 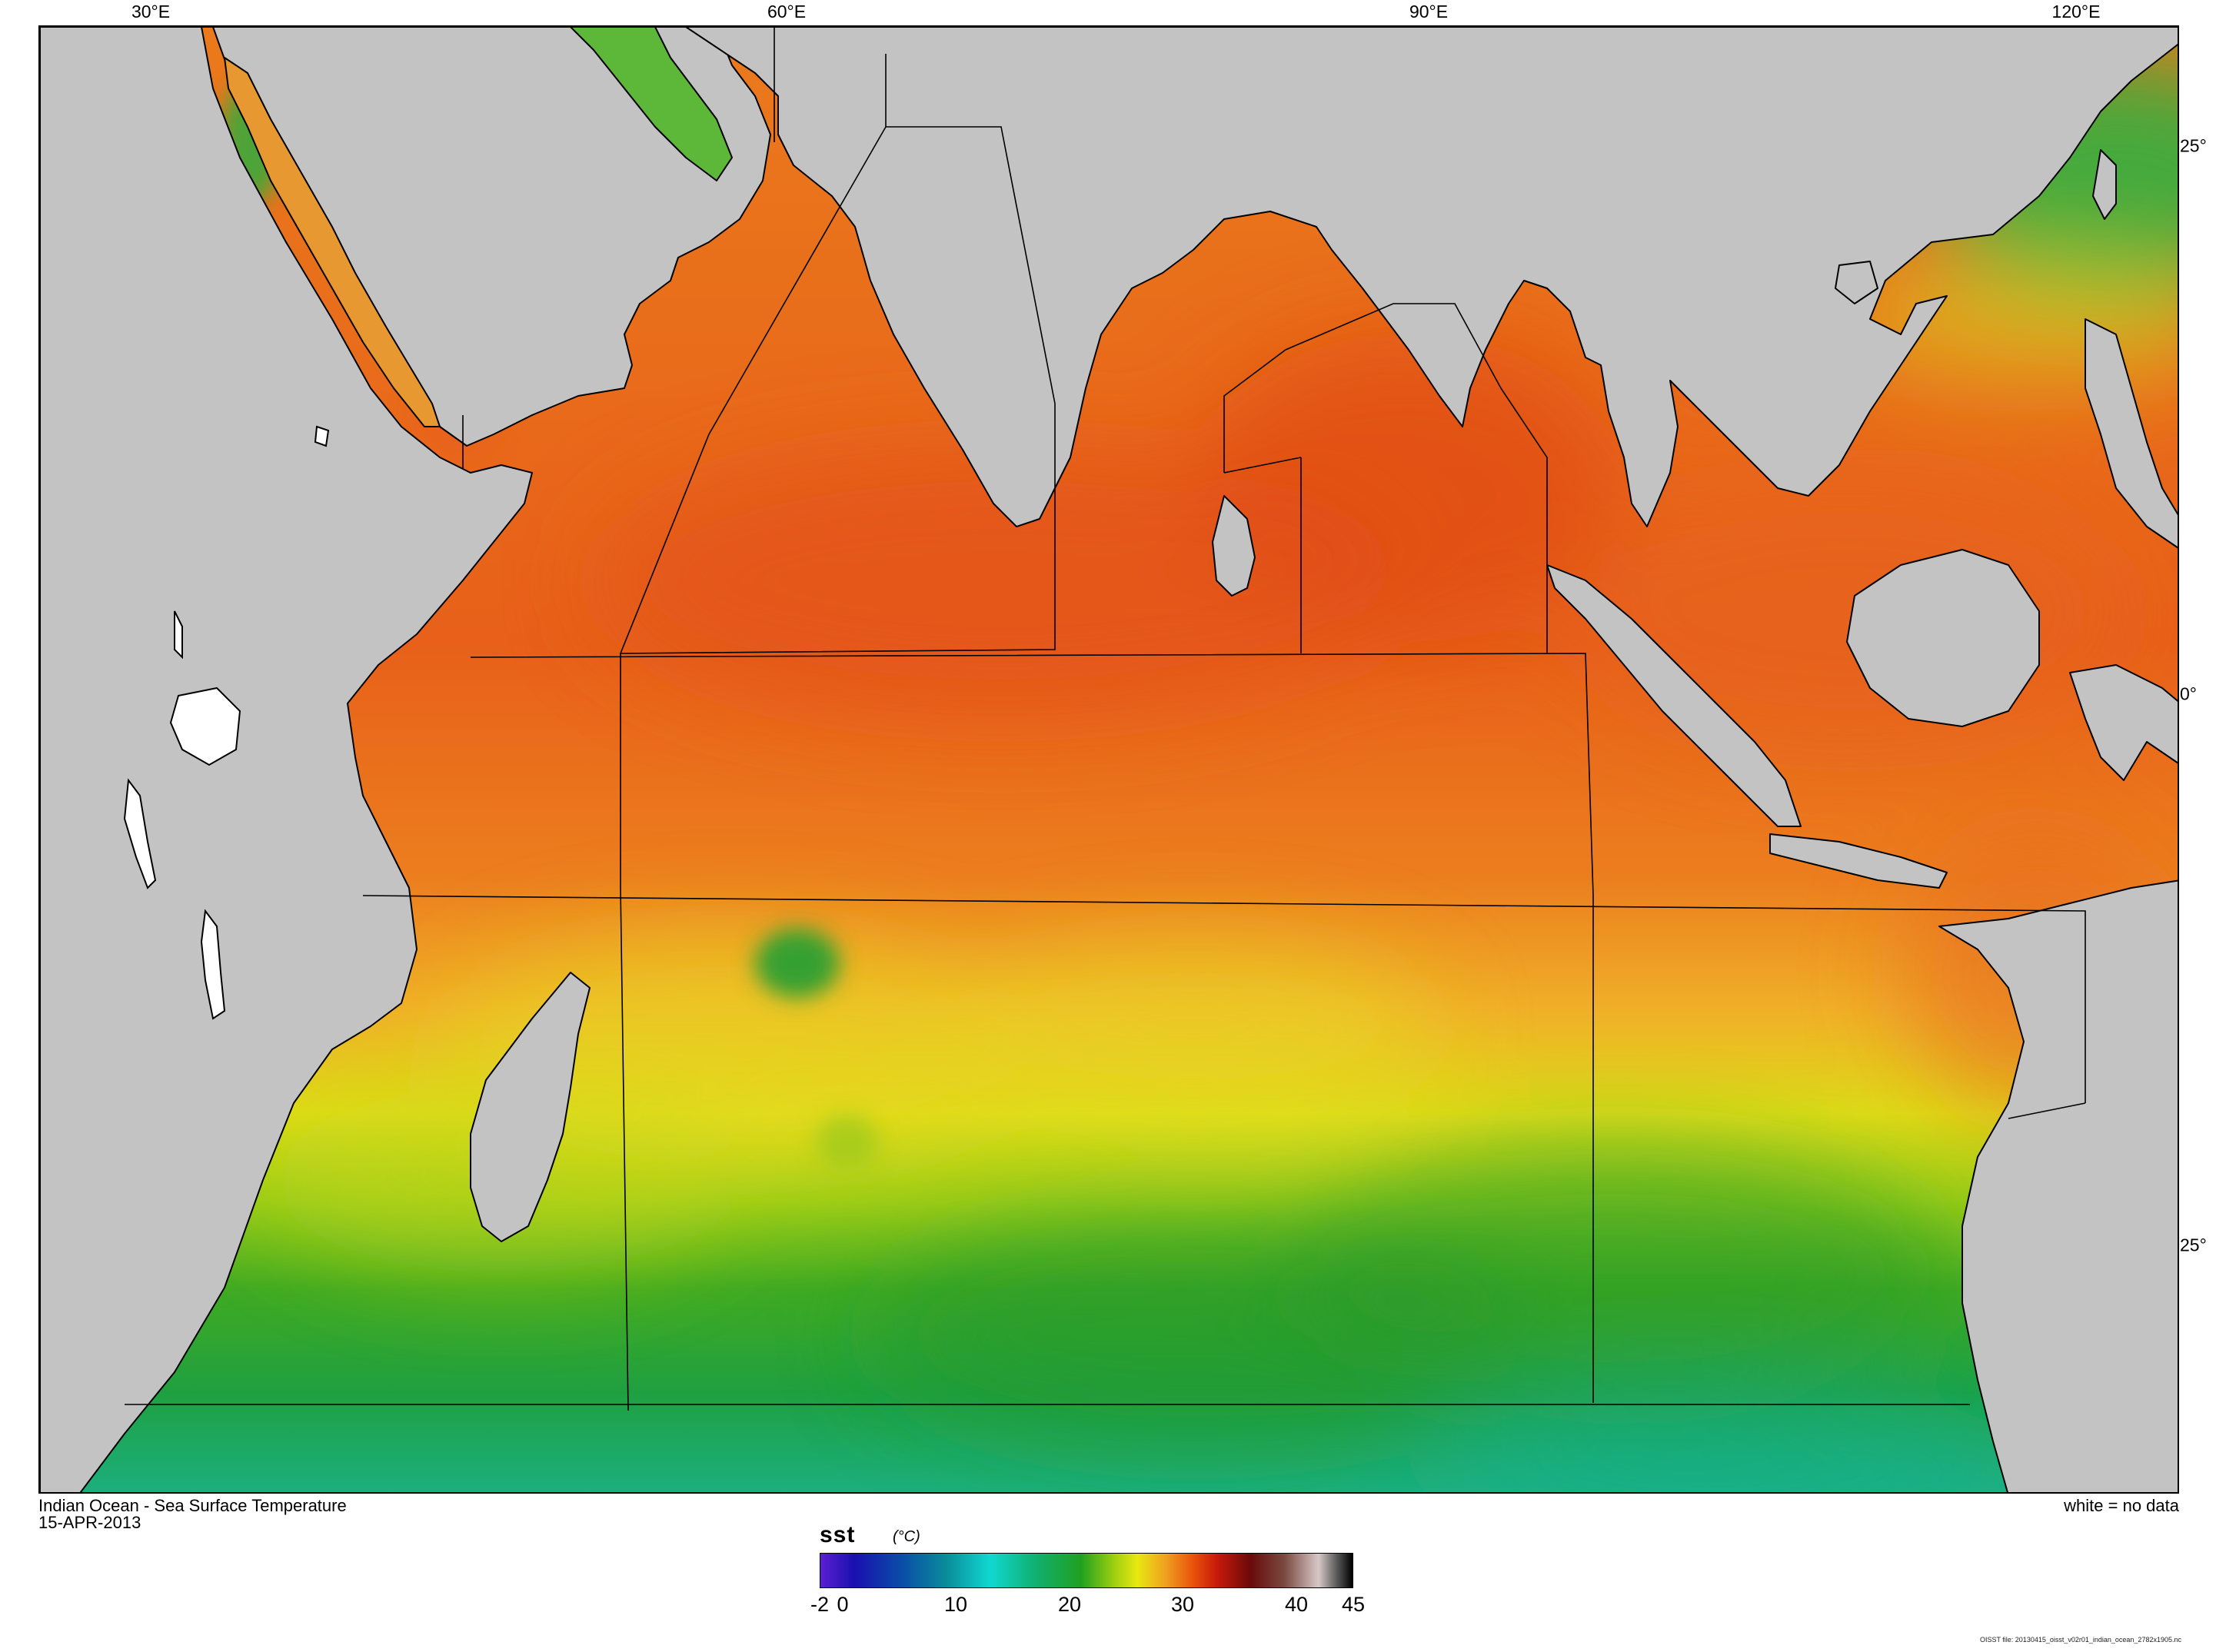 I want to click on longitude-label-90e: 90°E, so click(x=1429, y=12).